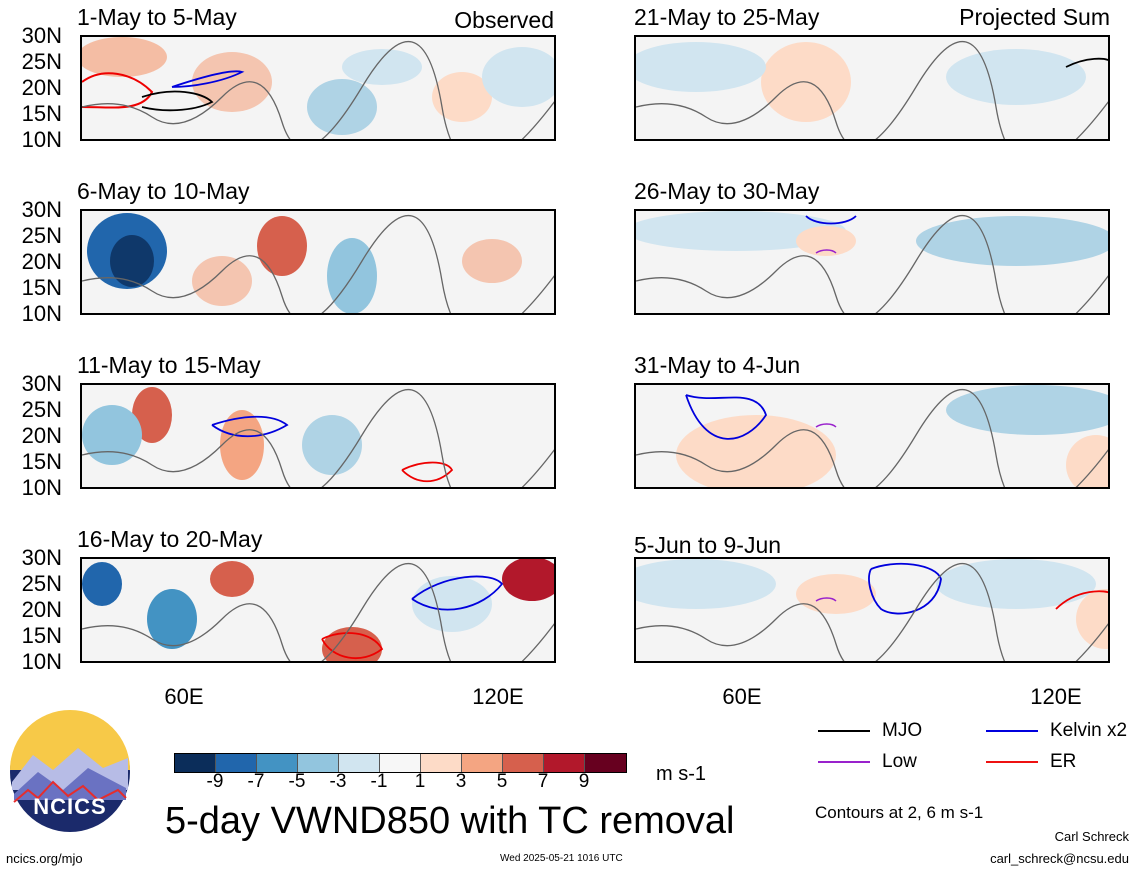 This screenshot has height=872, width=1135. What do you see at coordinates (215, 781) in the screenshot?
I see `colorbar-tick: -9` at bounding box center [215, 781].